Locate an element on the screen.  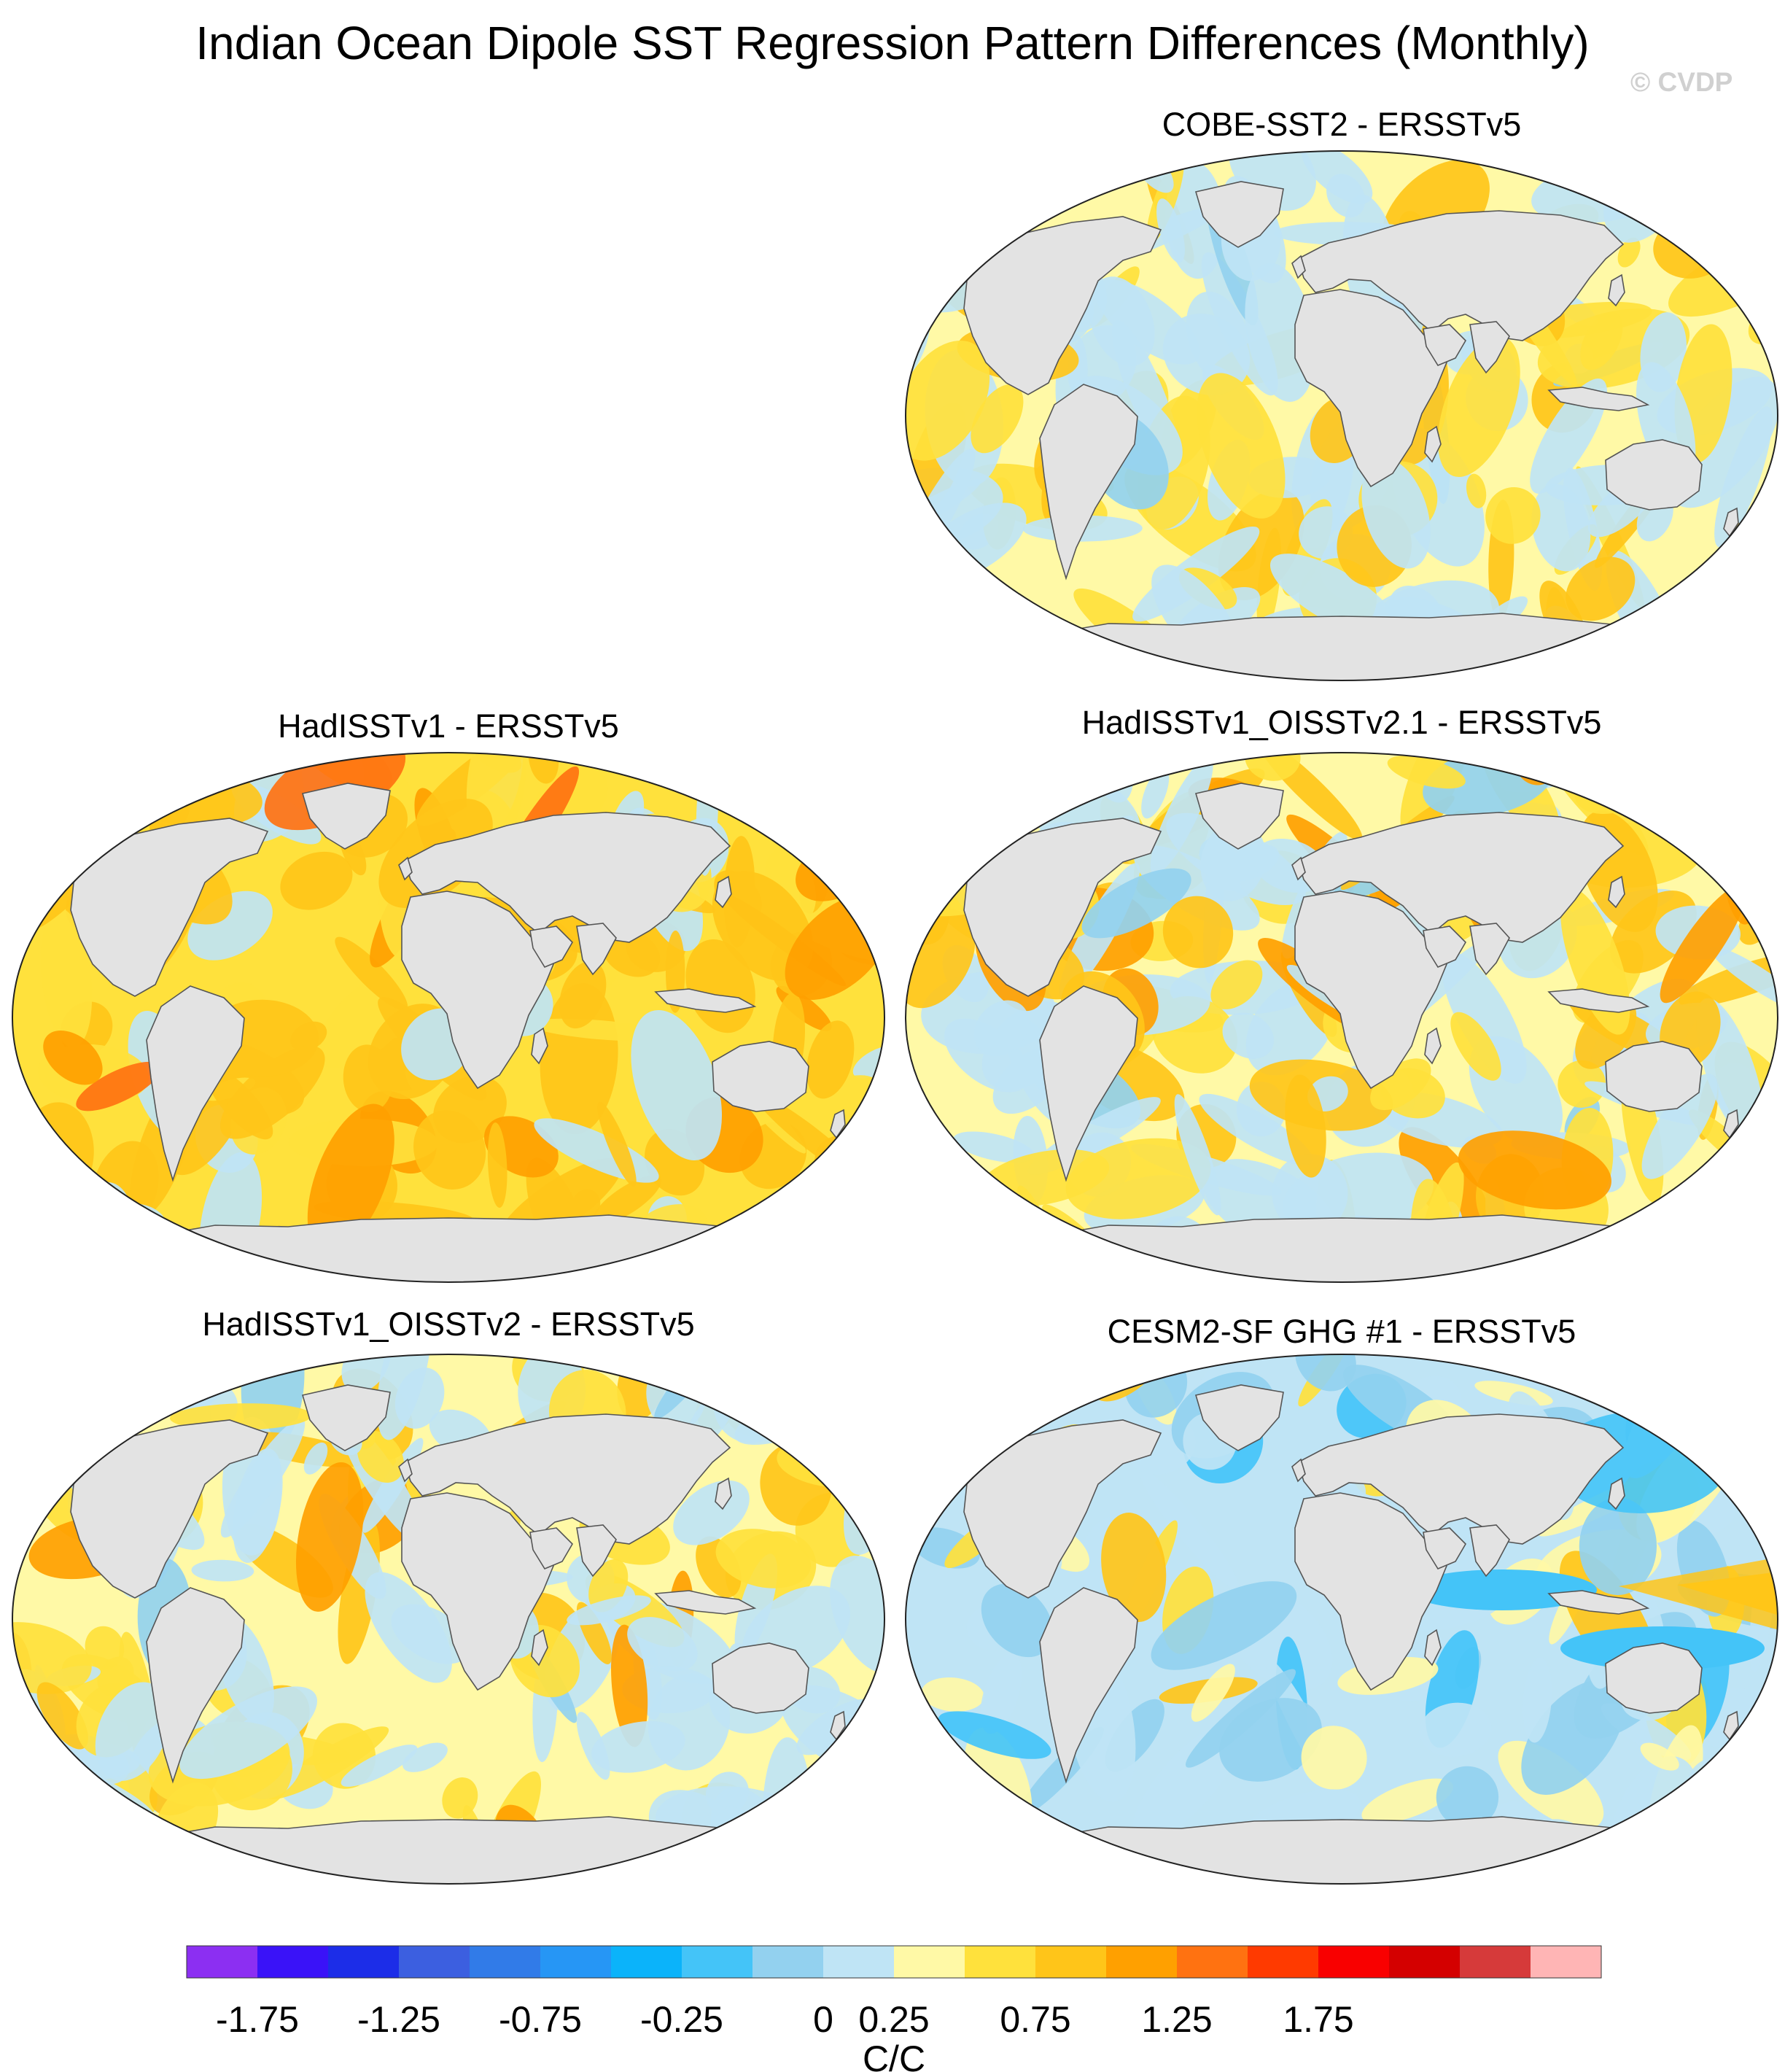
panel-title-hadisst: HadISSTv1 - ERSSTv5 is located at coordinates (448, 726).